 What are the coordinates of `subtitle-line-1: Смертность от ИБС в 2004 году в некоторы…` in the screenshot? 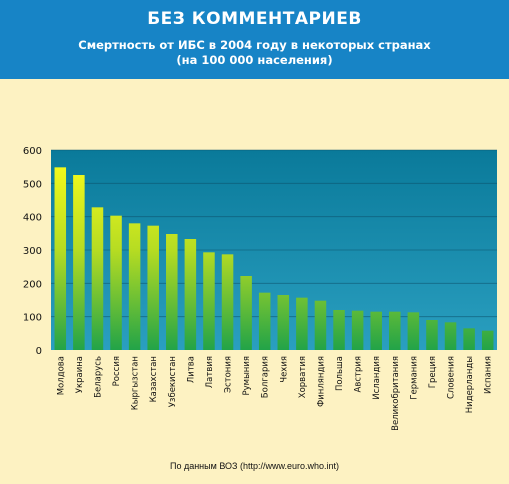 It's located at (254, 45).